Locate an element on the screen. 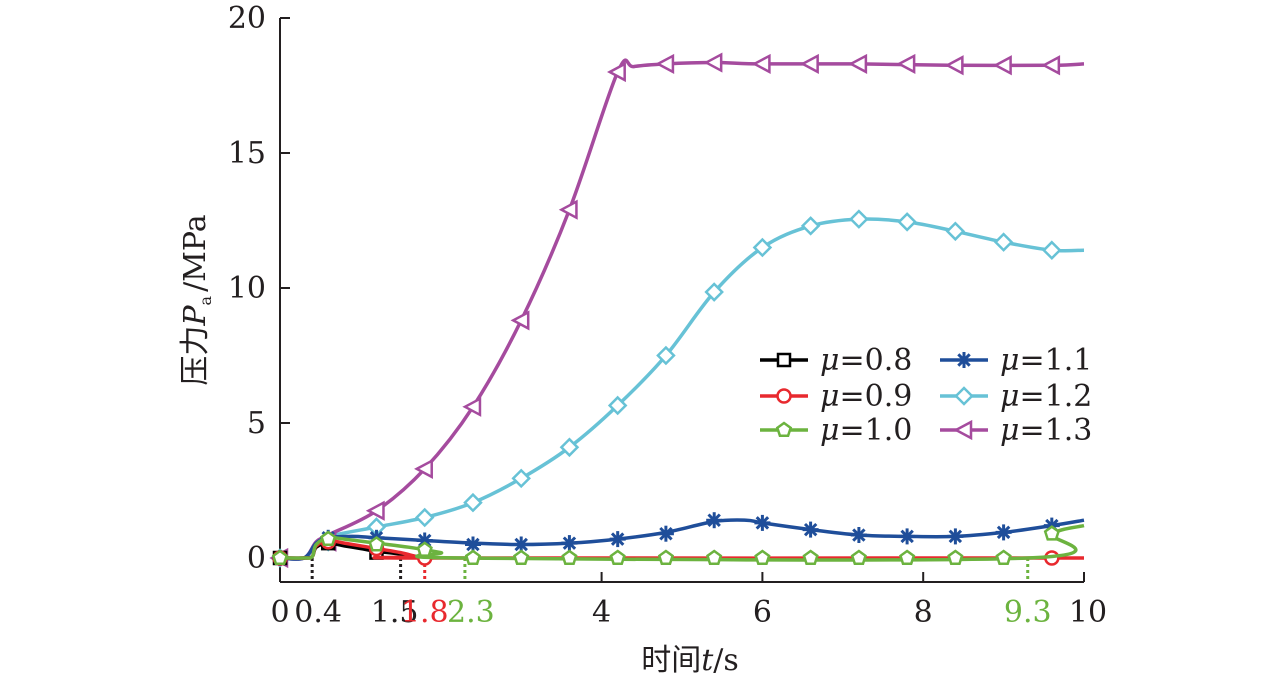 Image resolution: width=1276 pixels, height=682 pixels. y-axis-label-subscript: a is located at coordinates (205, 300).